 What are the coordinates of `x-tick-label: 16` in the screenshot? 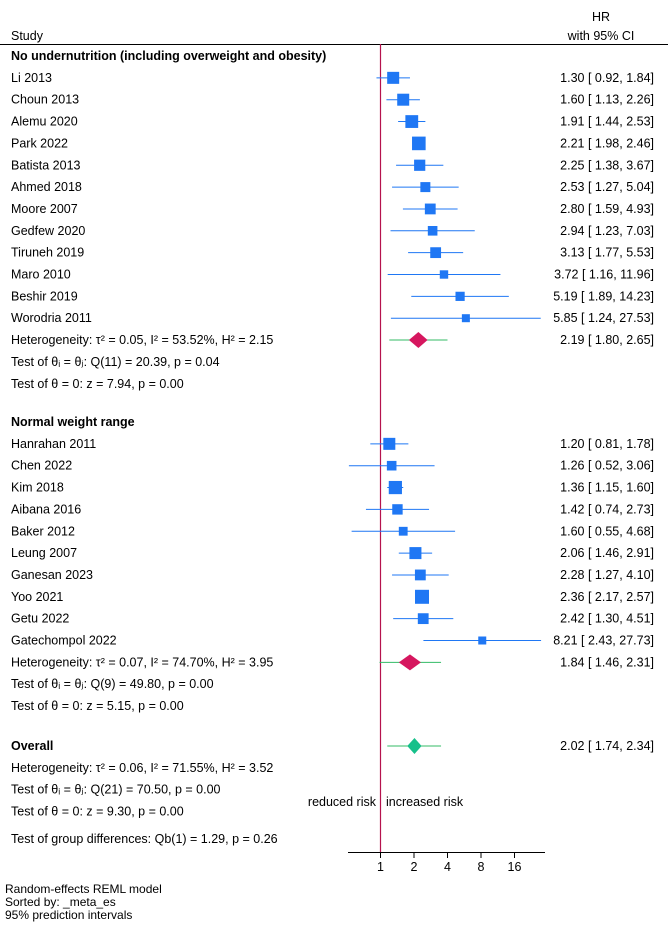 It's located at (515, 867).